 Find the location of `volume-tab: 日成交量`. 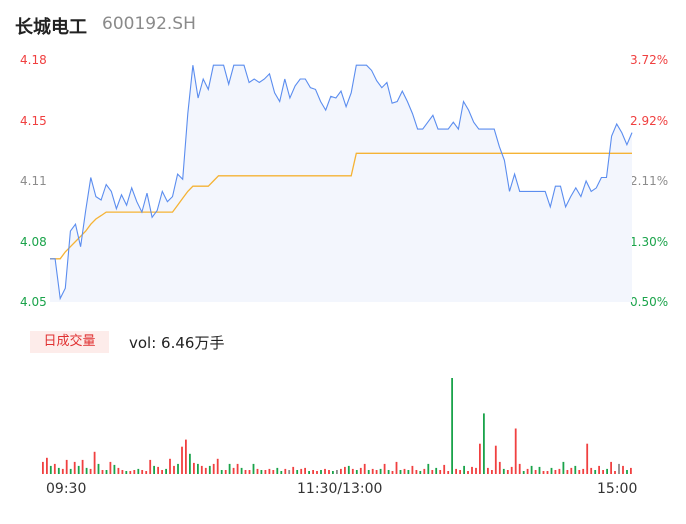

volume-tab: 日成交量 is located at coordinates (69, 342).